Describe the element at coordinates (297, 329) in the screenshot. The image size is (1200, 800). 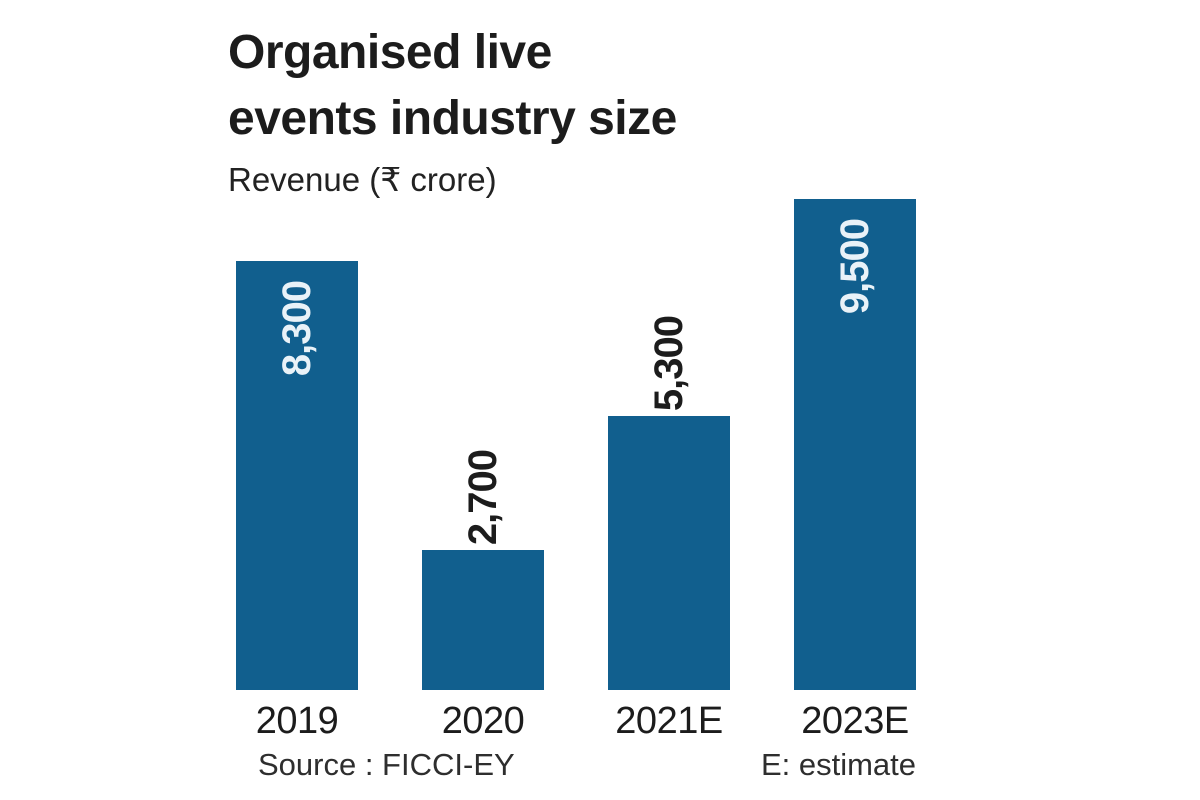
I see `bar-value-label: 8,300` at that location.